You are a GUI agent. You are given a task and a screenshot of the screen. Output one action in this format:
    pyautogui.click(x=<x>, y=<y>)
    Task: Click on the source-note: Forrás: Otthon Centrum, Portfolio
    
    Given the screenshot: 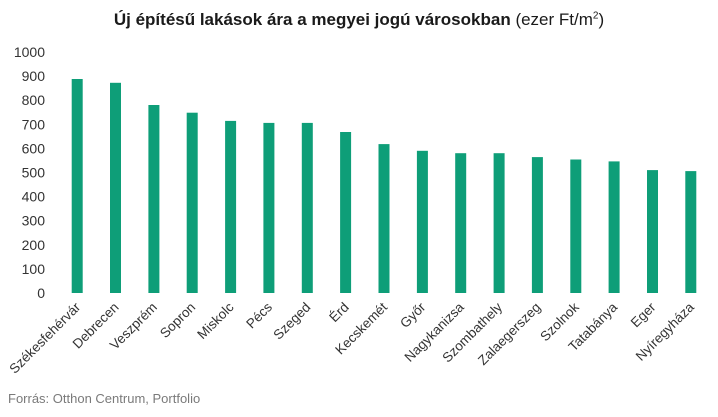 What is the action you would take?
    pyautogui.click(x=104, y=398)
    